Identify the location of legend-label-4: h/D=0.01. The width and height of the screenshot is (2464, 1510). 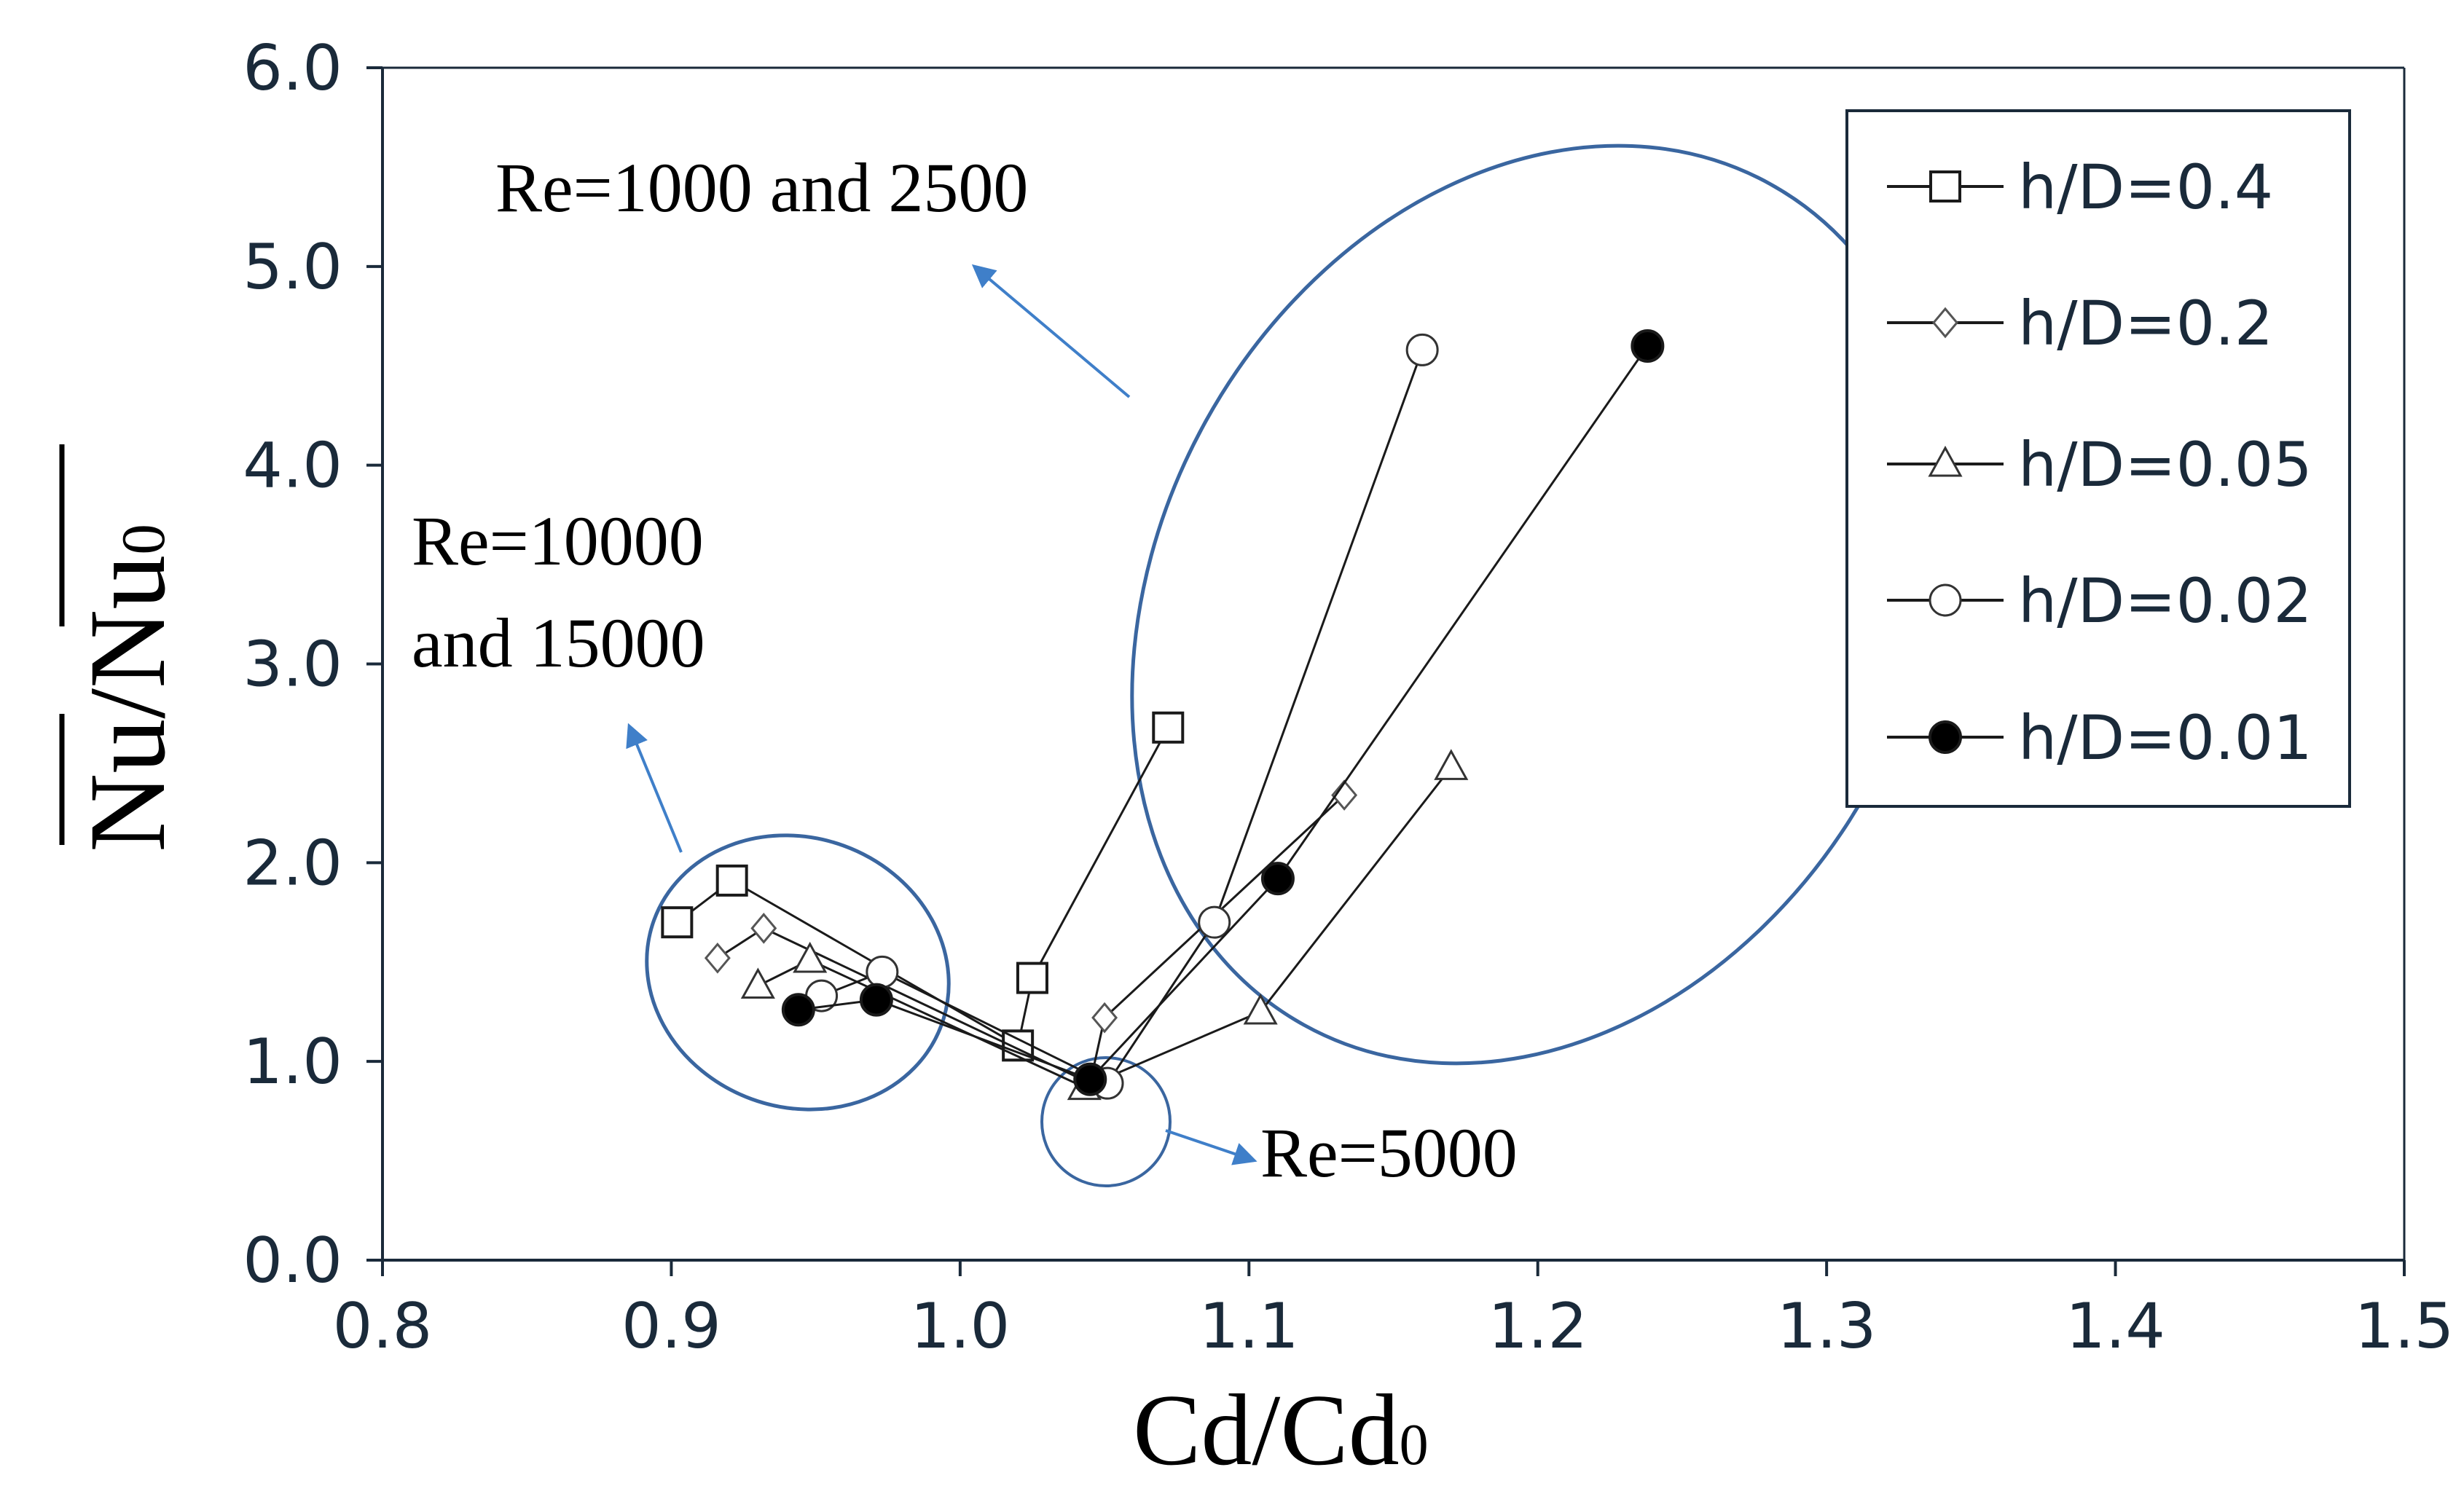
(2165, 738).